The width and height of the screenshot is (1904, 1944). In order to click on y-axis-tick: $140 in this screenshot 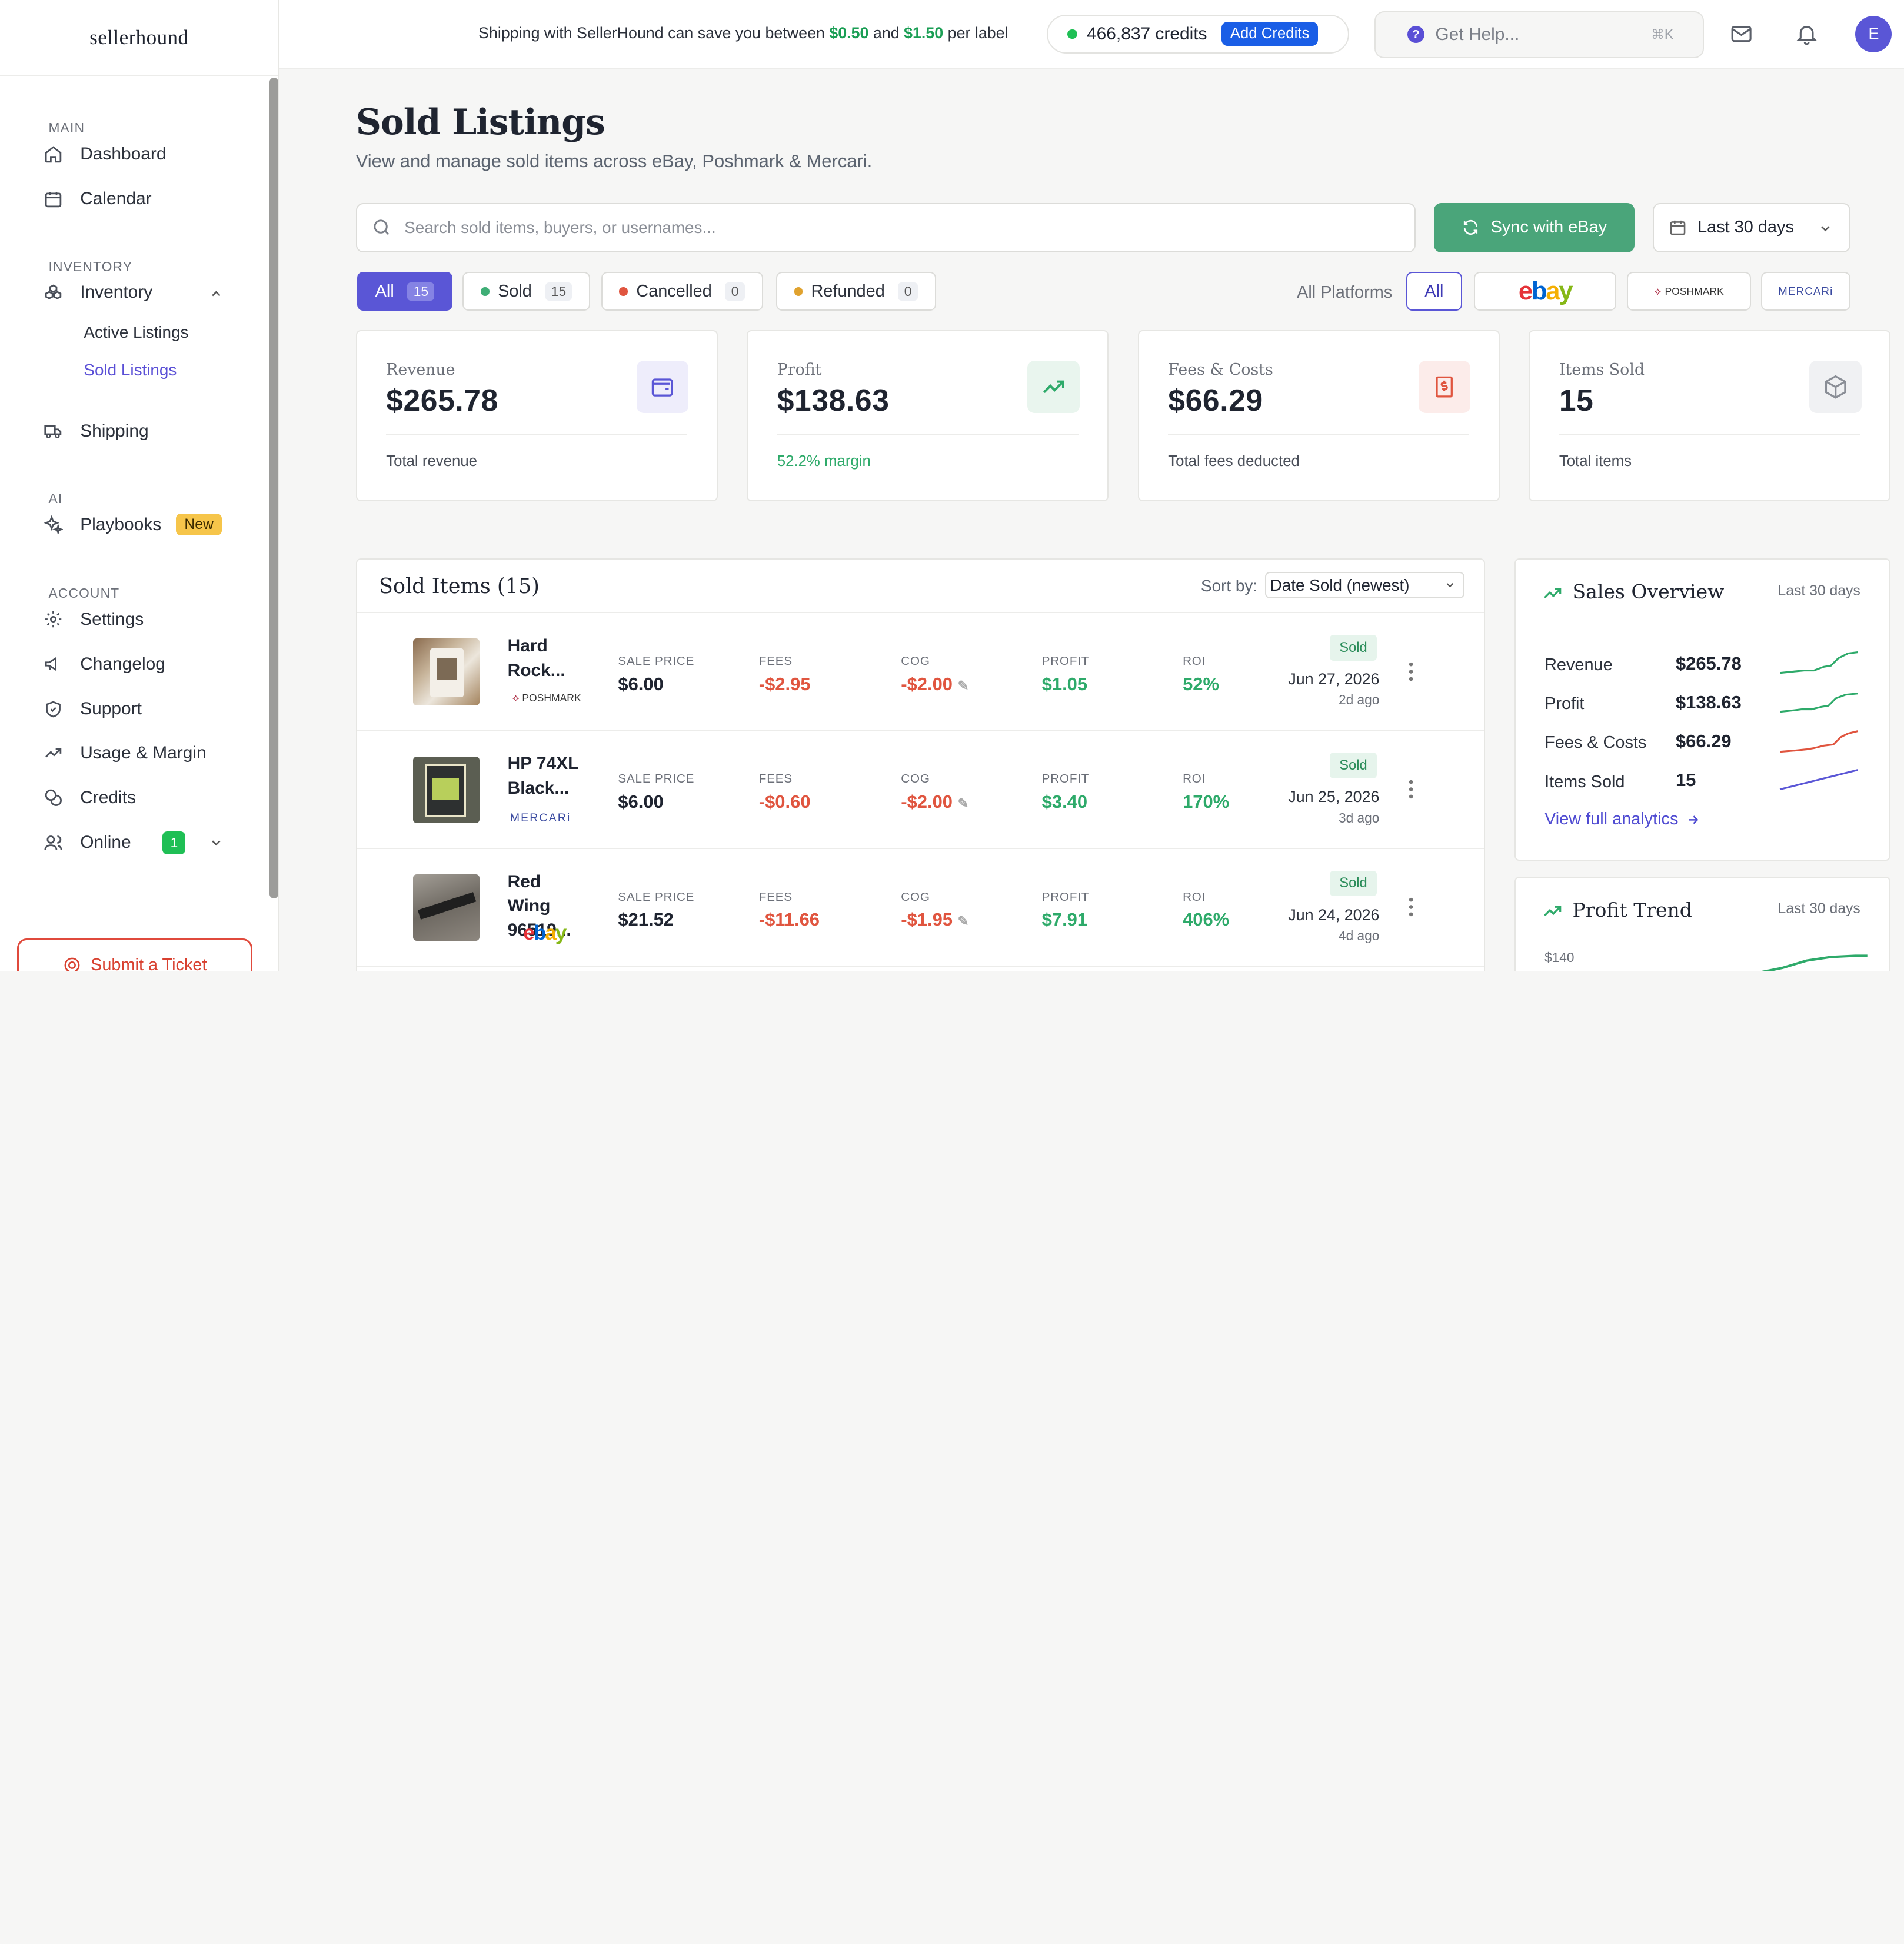, I will do `click(1559, 957)`.